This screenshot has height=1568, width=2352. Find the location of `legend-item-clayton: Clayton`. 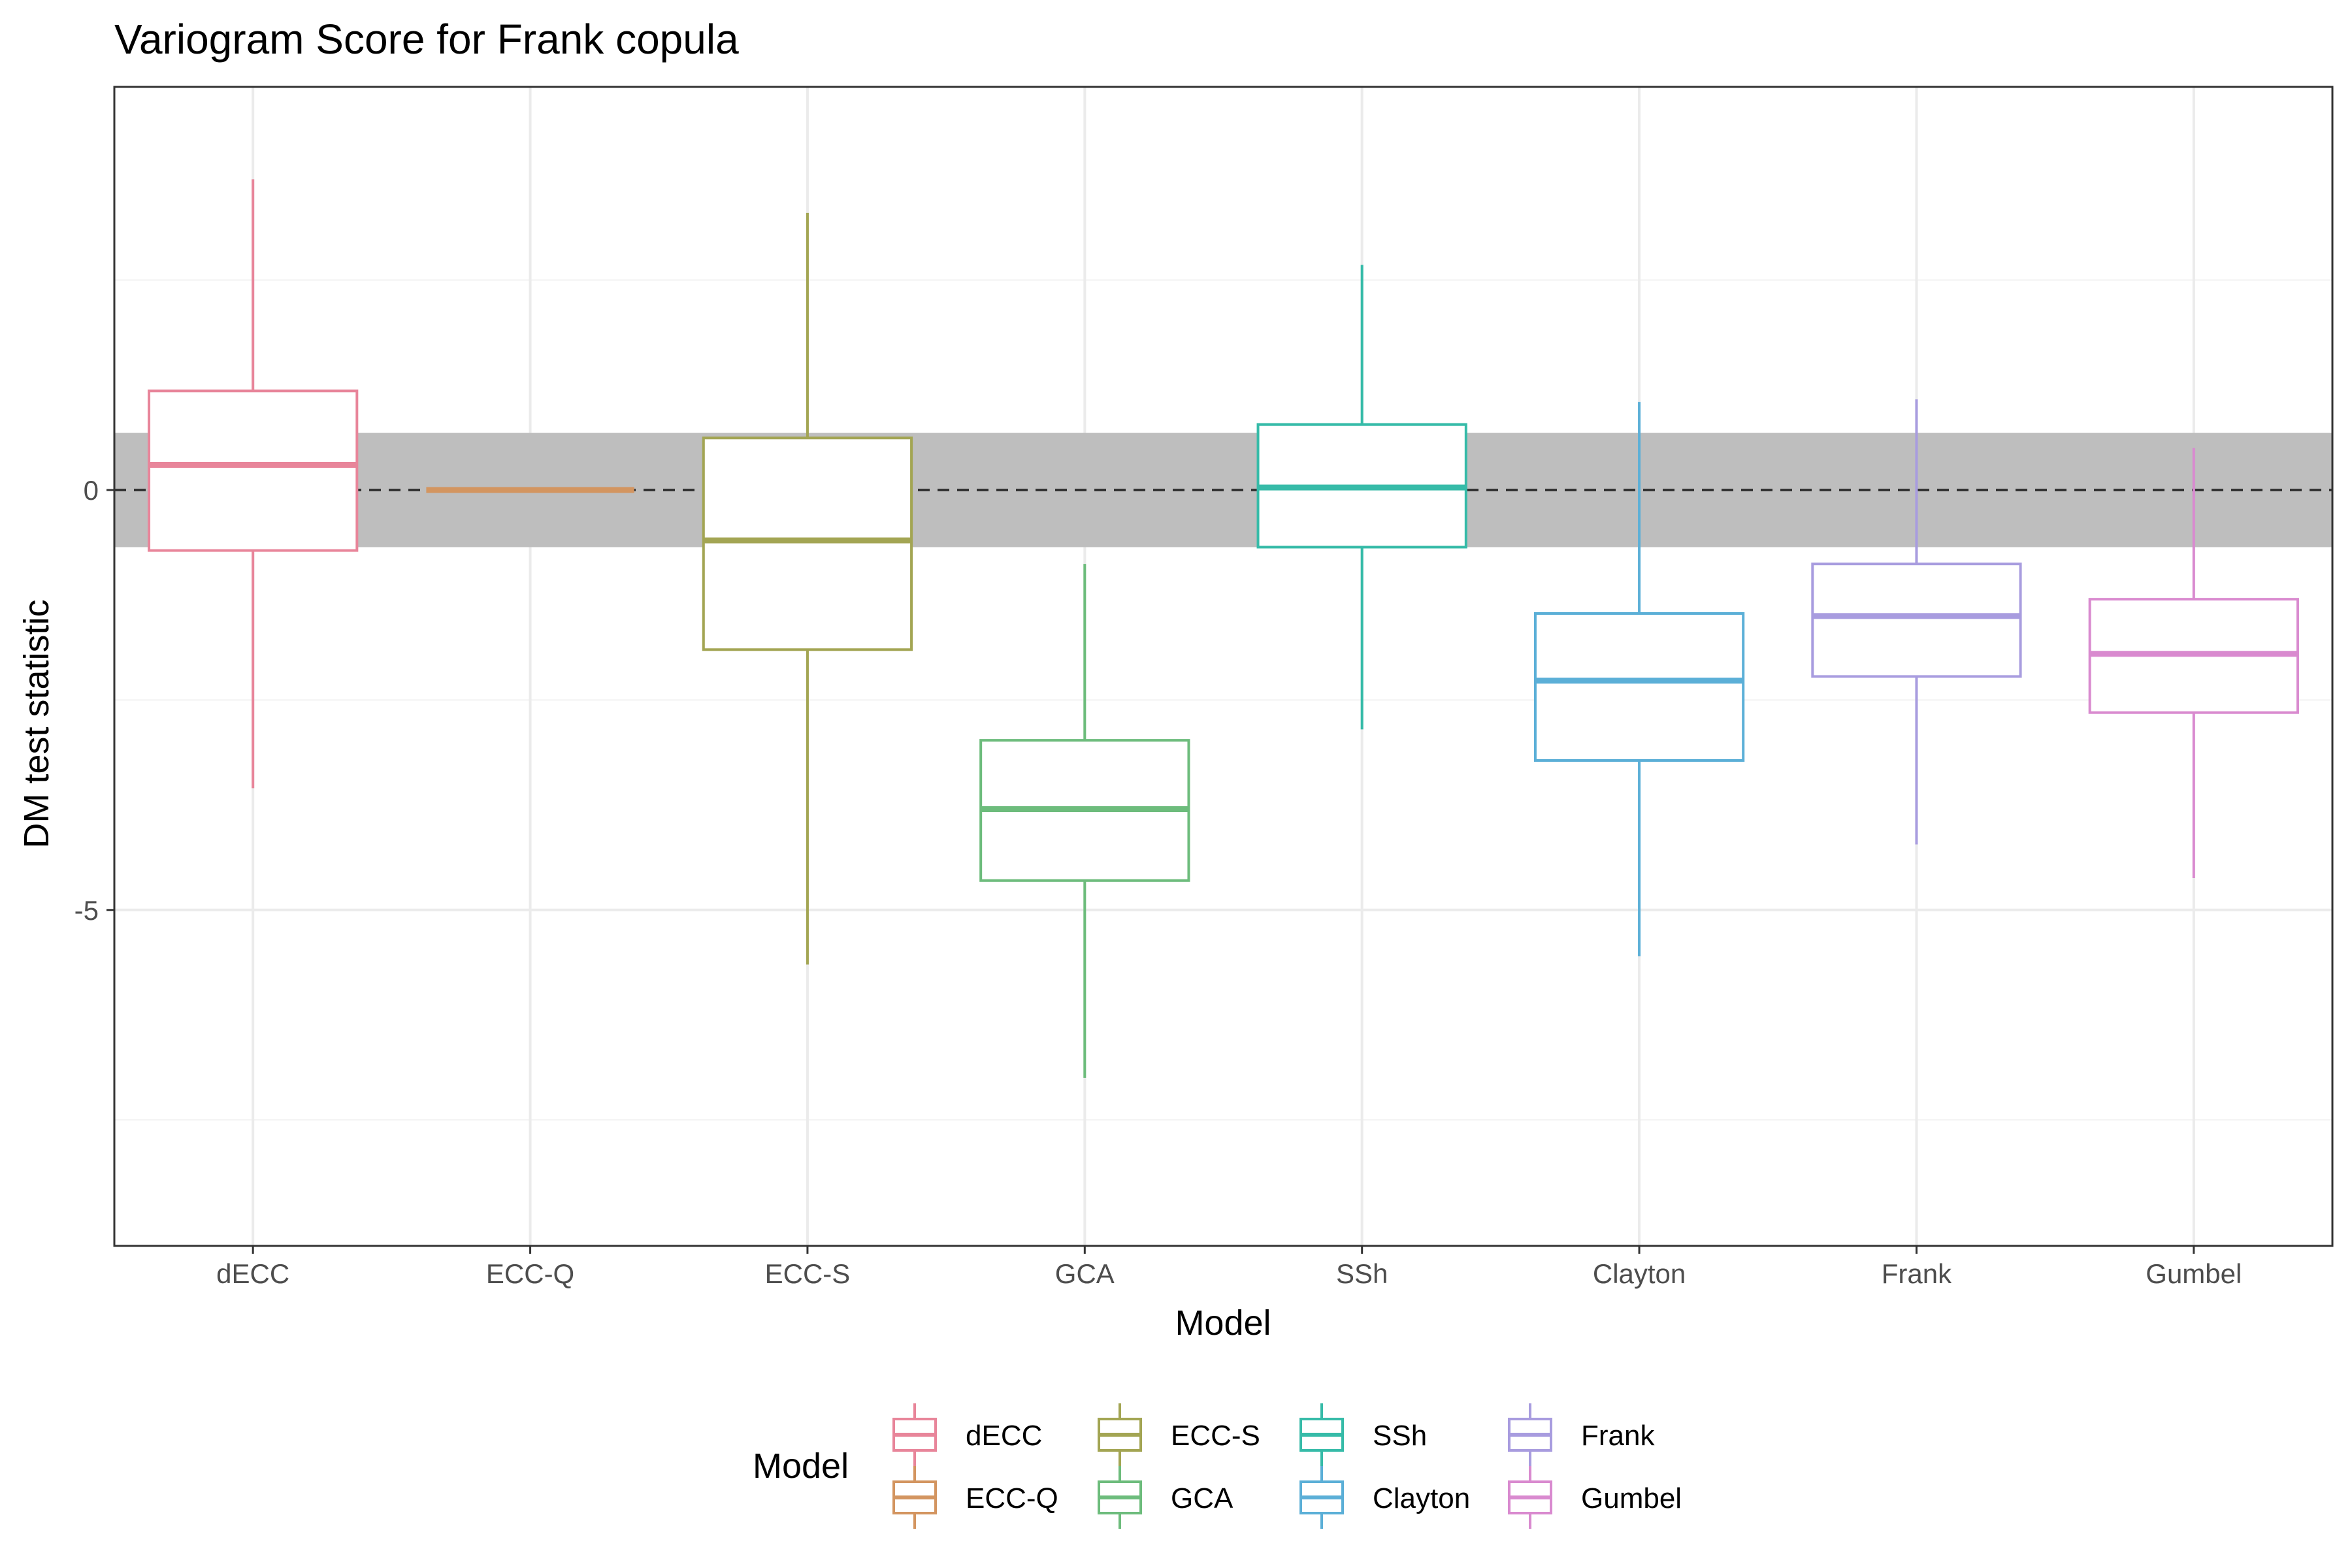

legend-item-clayton: Clayton is located at coordinates (1384, 1497).